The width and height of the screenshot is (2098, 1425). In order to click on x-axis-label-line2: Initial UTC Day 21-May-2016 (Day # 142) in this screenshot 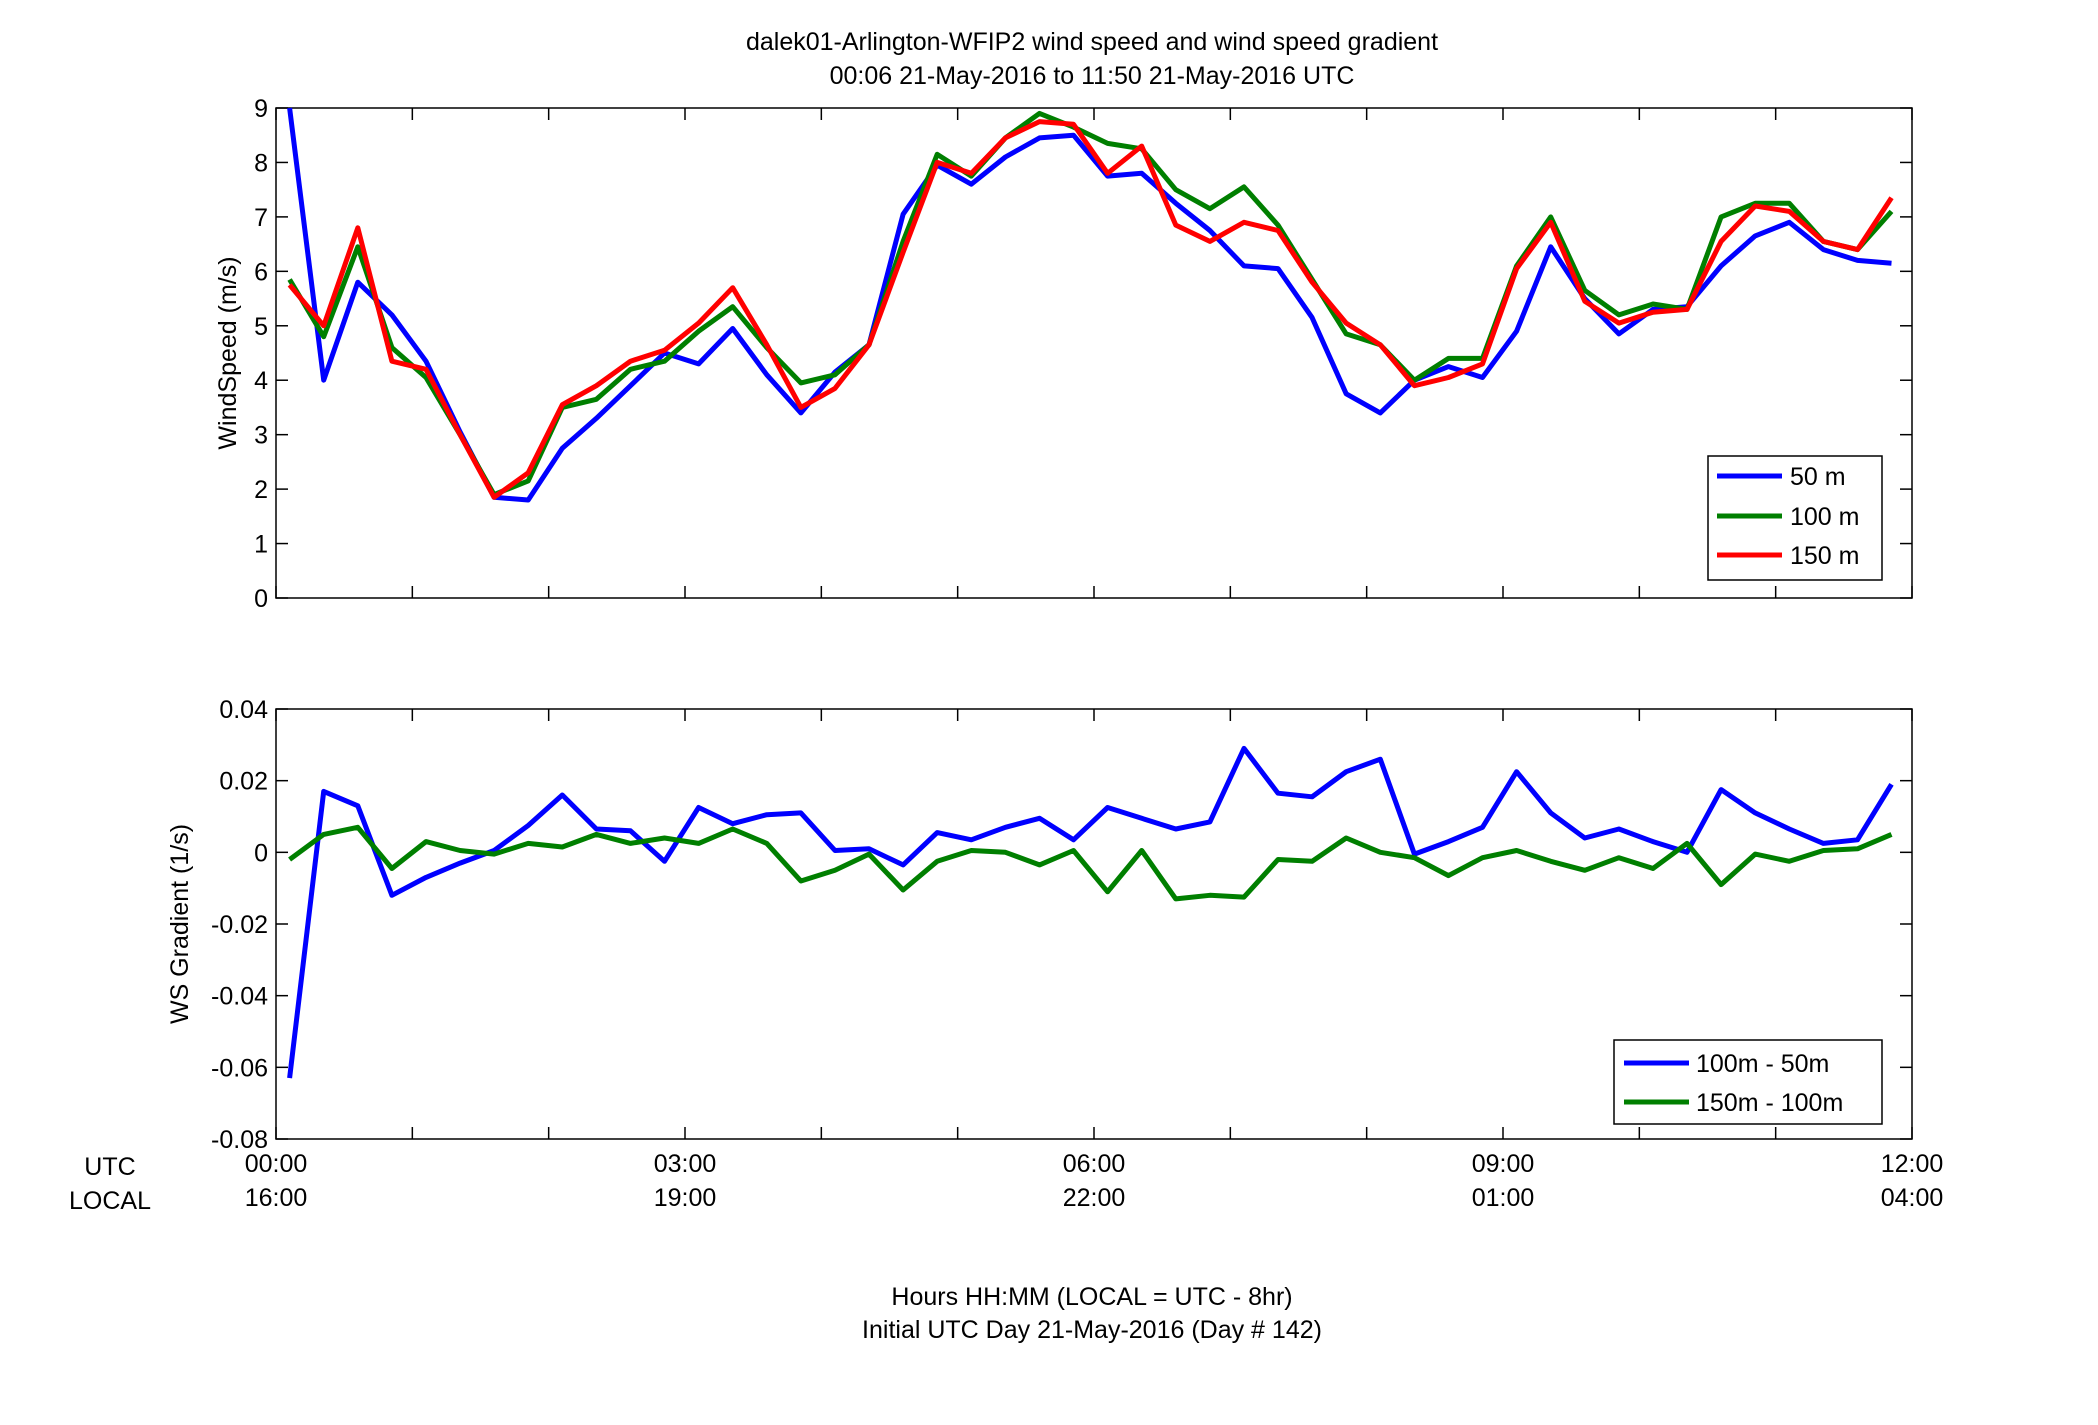, I will do `click(1092, 1330)`.